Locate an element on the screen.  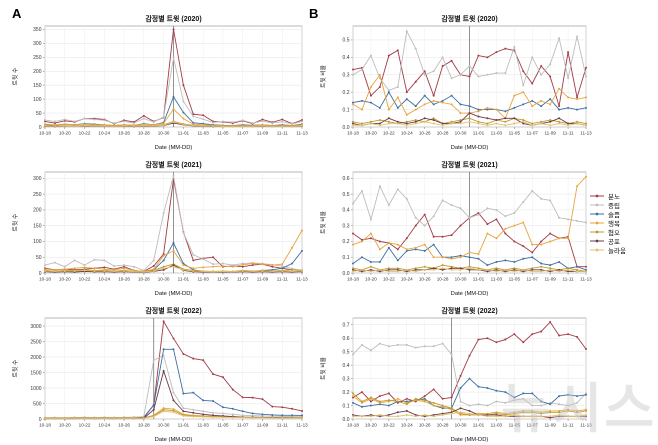
y-tick-label: 200 is located at coordinates (37, 211).